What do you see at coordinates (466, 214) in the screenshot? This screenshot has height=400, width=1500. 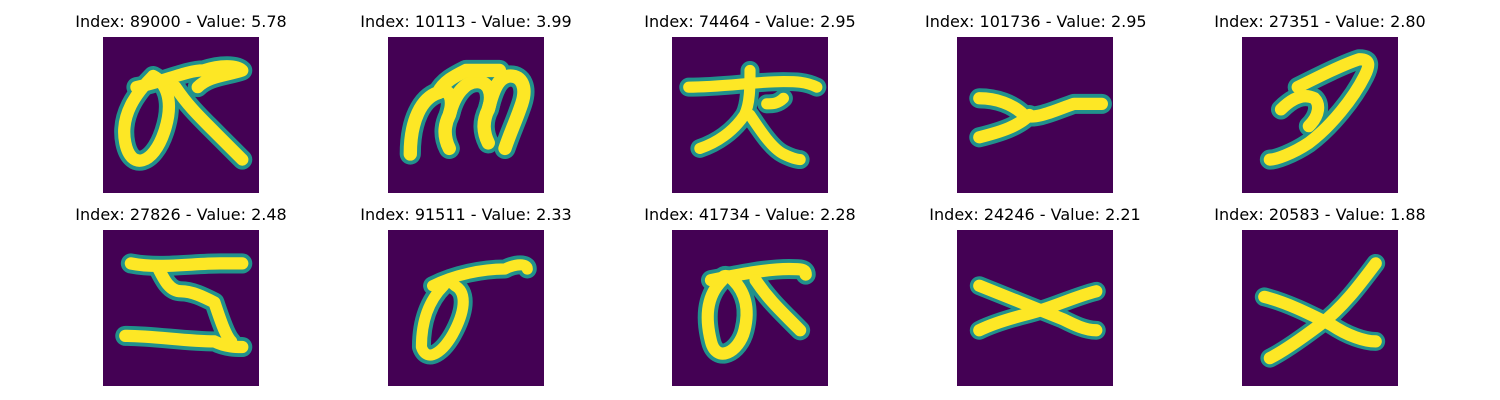 I see `panel-title: Index: 91511 - Value: 2.33` at bounding box center [466, 214].